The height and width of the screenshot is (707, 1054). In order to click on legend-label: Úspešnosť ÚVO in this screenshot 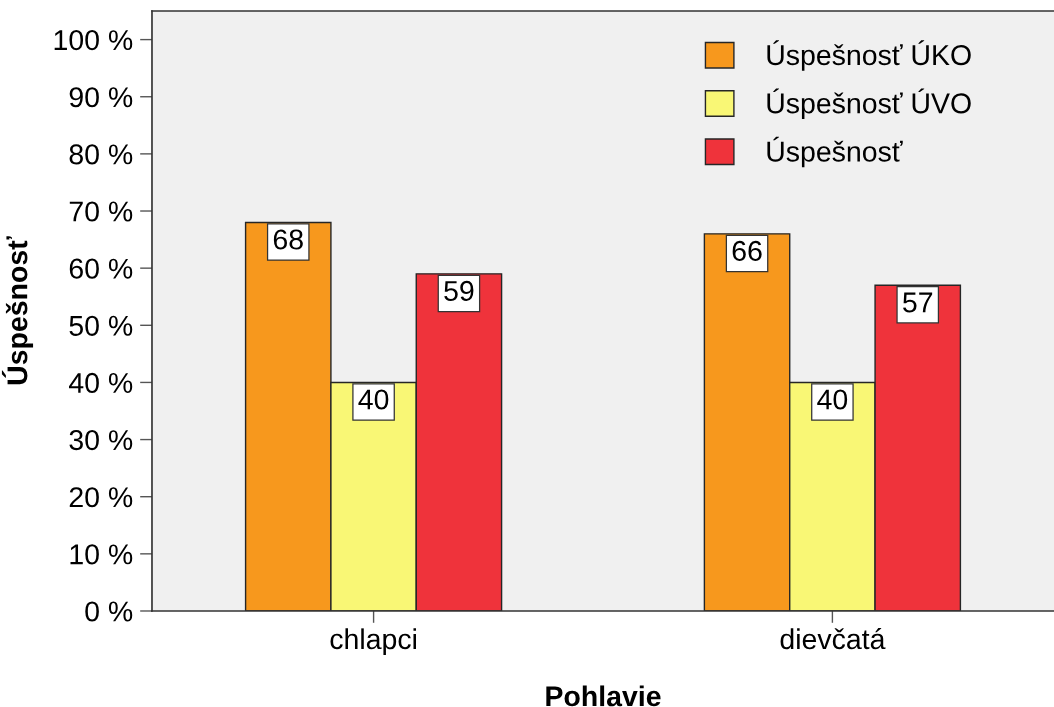, I will do `click(869, 104)`.